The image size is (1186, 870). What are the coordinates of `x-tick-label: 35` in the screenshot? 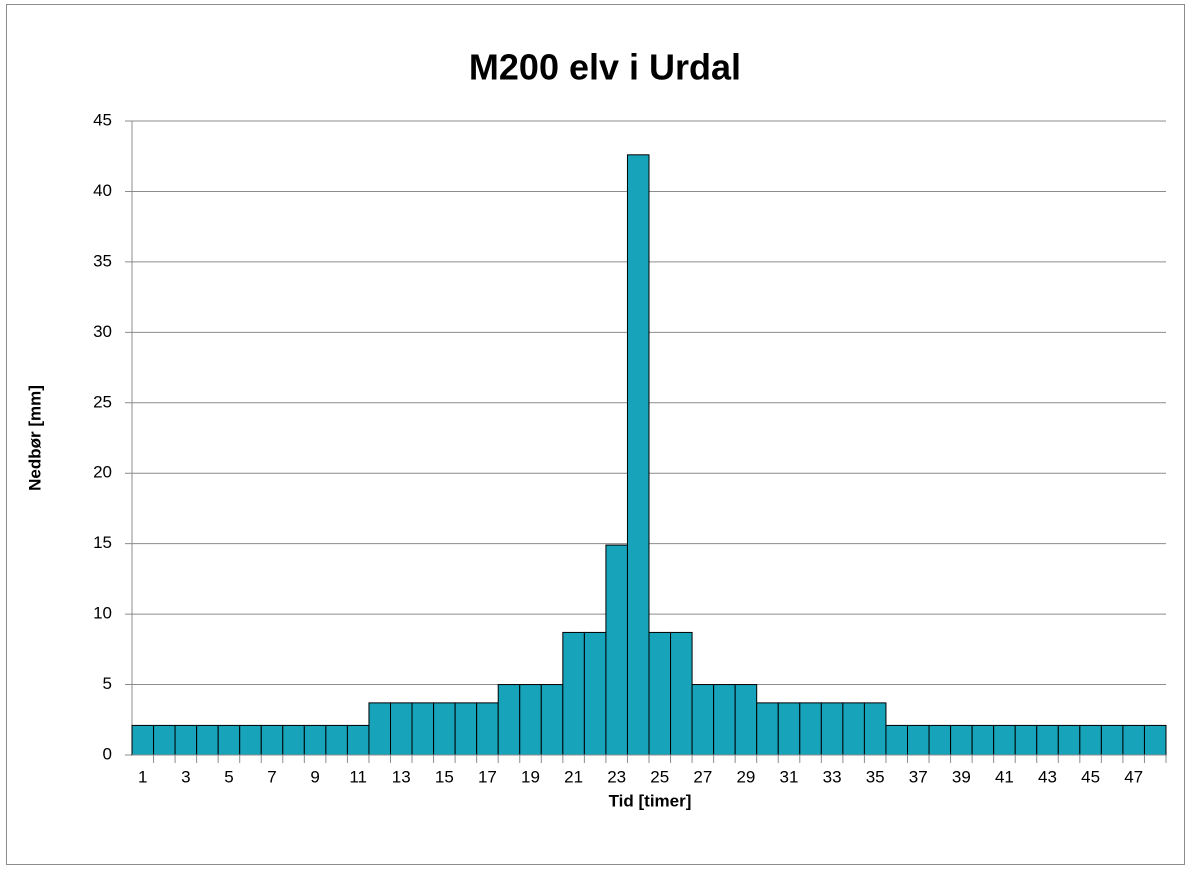 It's located at (875, 776).